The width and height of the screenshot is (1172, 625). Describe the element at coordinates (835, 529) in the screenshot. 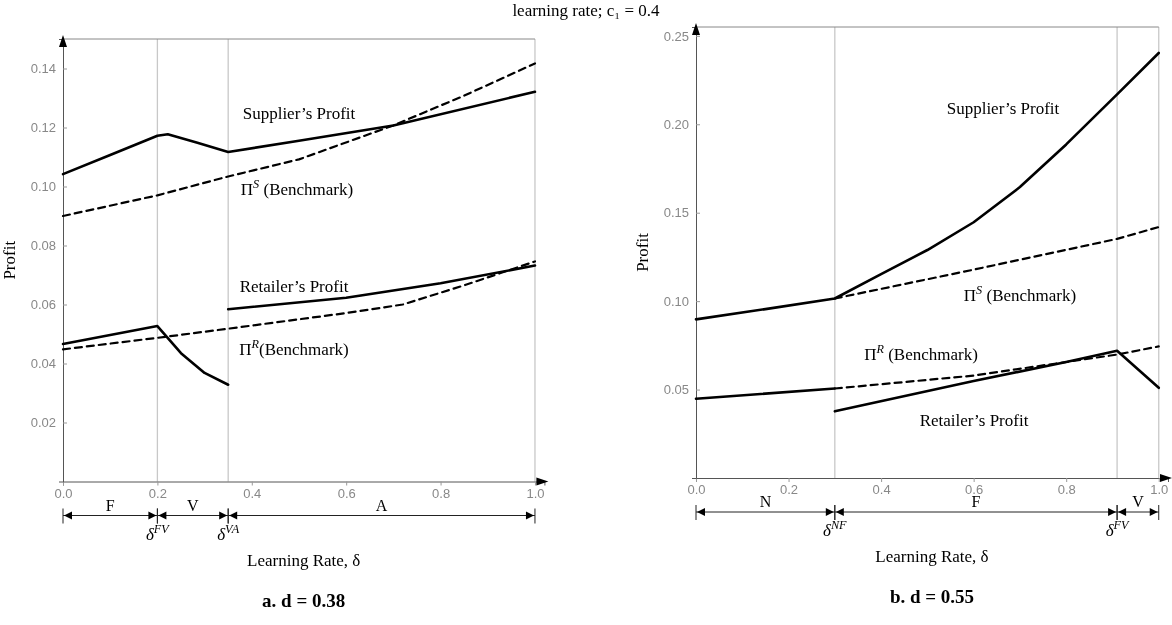

I see `ref-line-label: δ$^{NF}$` at that location.